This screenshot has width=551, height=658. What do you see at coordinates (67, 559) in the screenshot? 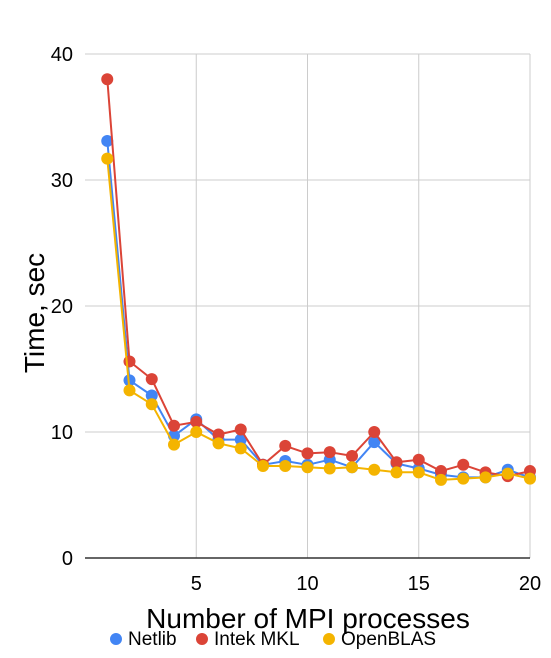
I see `y-tick-label: 0` at bounding box center [67, 559].